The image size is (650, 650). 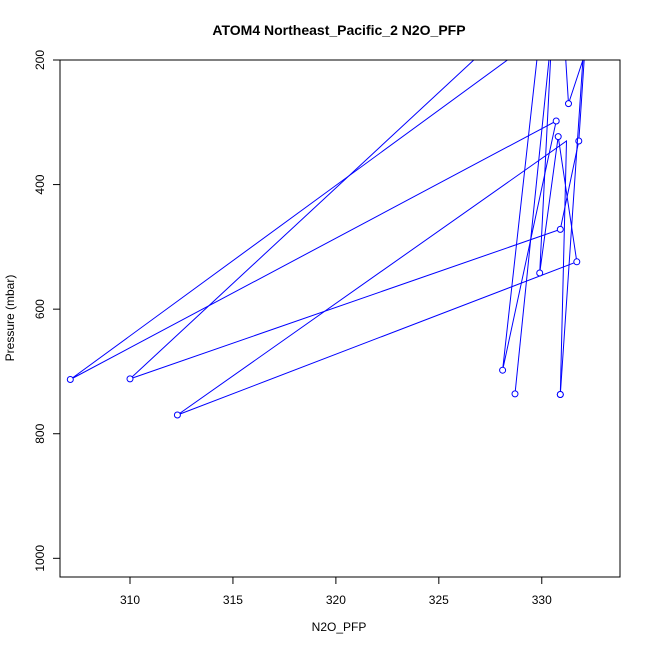 I want to click on y-tick-label: 200, so click(x=40, y=60).